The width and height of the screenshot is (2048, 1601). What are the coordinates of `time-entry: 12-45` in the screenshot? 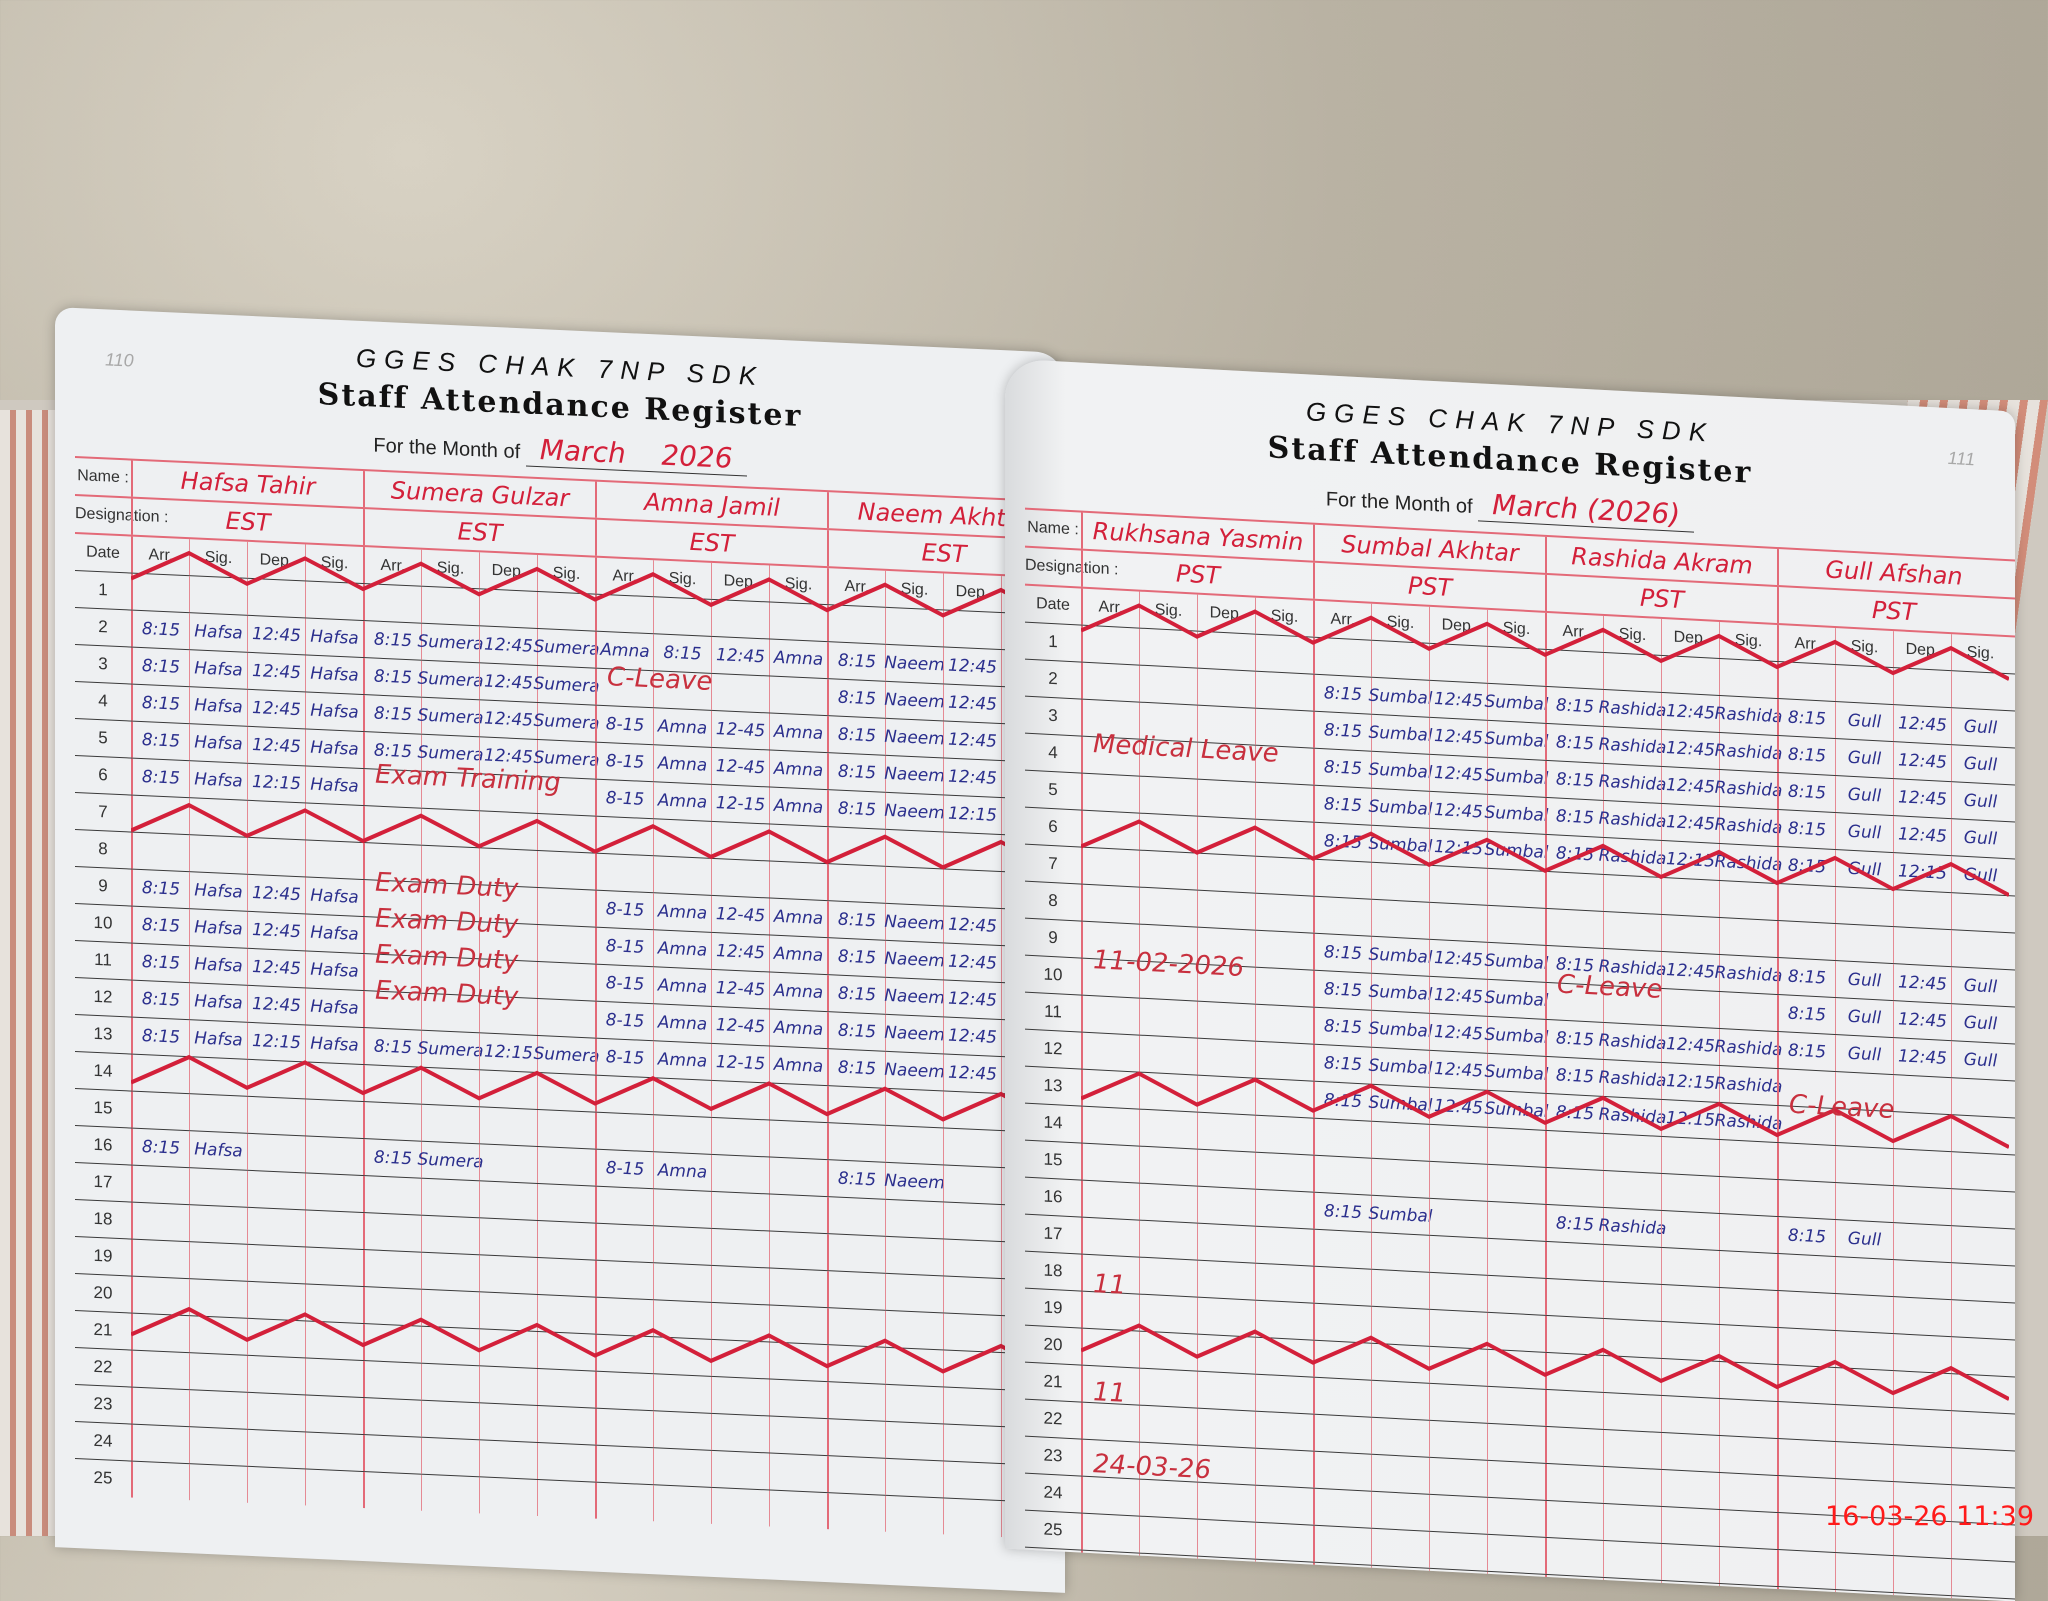 It's located at (740, 915).